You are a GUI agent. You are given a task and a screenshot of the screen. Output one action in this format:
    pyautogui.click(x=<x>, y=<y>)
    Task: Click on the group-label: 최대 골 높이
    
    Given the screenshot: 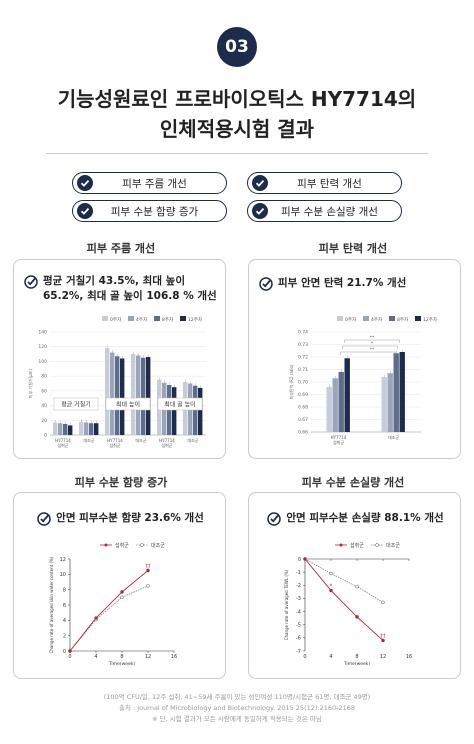 What is the action you would take?
    pyautogui.click(x=179, y=405)
    